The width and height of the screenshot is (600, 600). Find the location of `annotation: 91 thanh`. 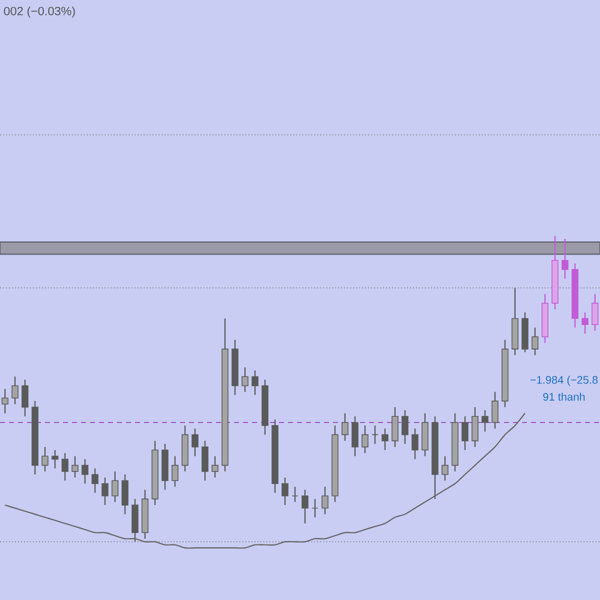

annotation: 91 thanh is located at coordinates (564, 396).